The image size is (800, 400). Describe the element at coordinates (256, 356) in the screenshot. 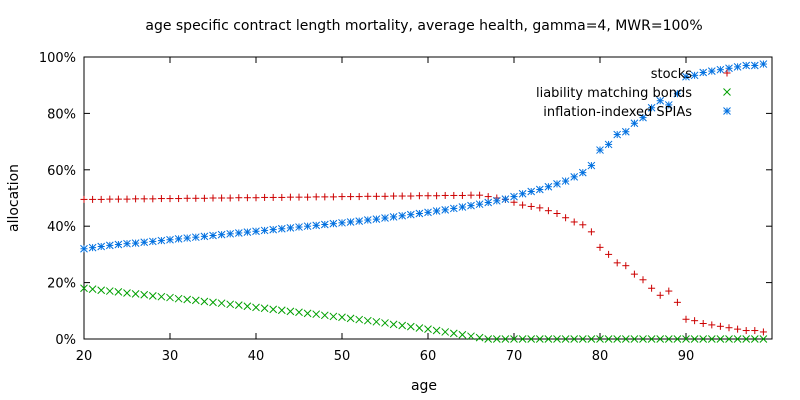

I see `x-tick-label: 40` at that location.